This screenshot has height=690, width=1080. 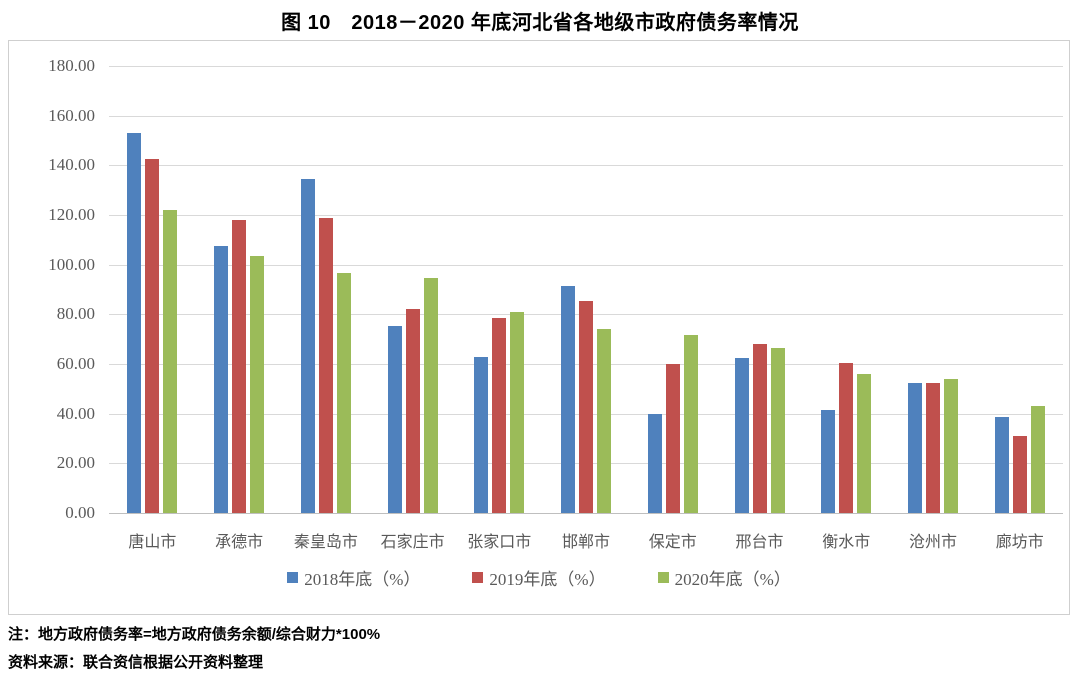 What do you see at coordinates (75, 413) in the screenshot?
I see `y-tick-label: 40.00` at bounding box center [75, 413].